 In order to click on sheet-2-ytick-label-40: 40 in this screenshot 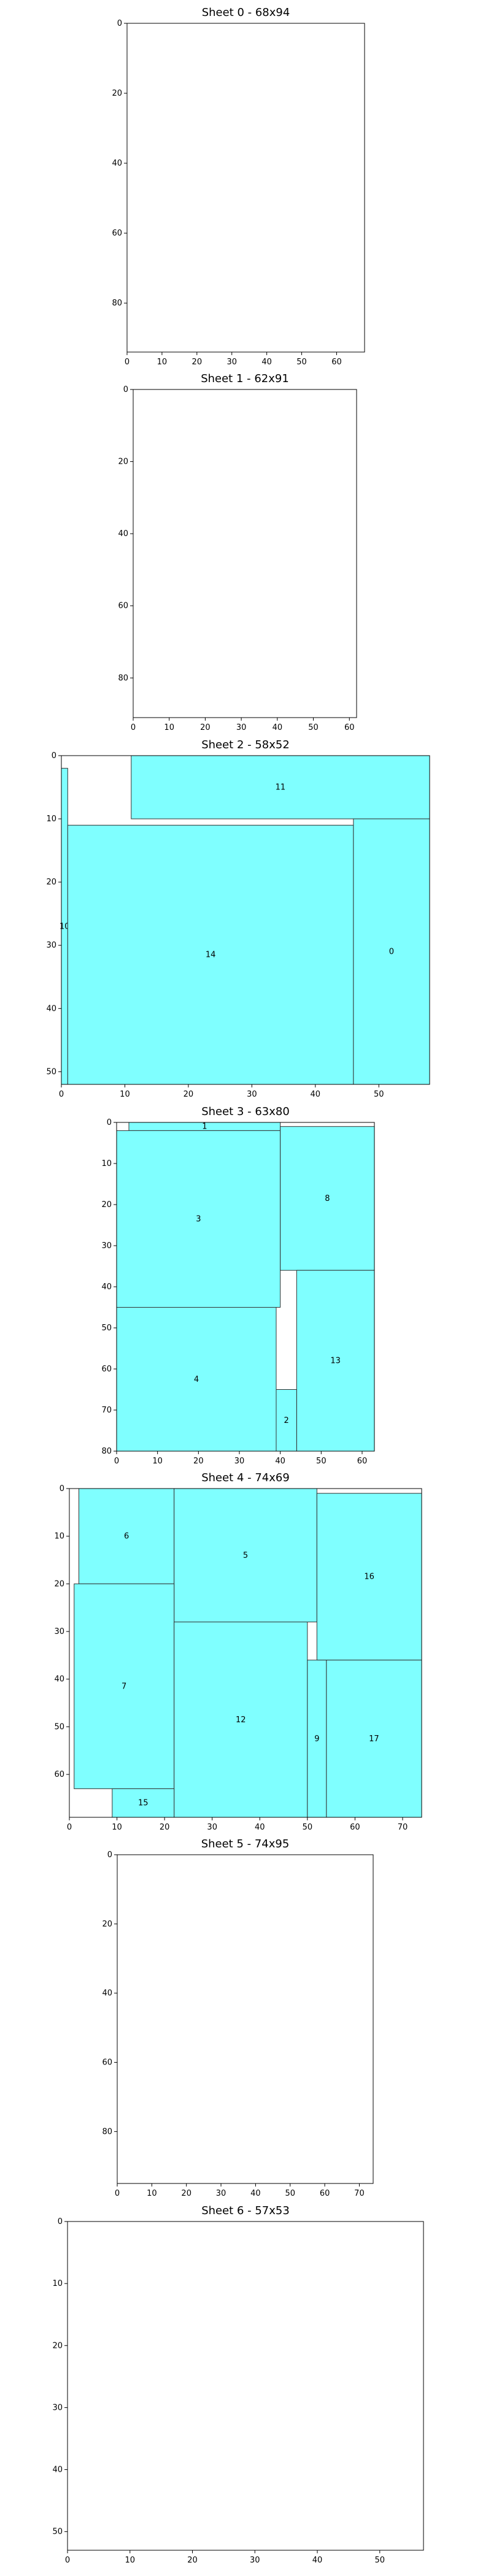, I will do `click(51, 1008)`.